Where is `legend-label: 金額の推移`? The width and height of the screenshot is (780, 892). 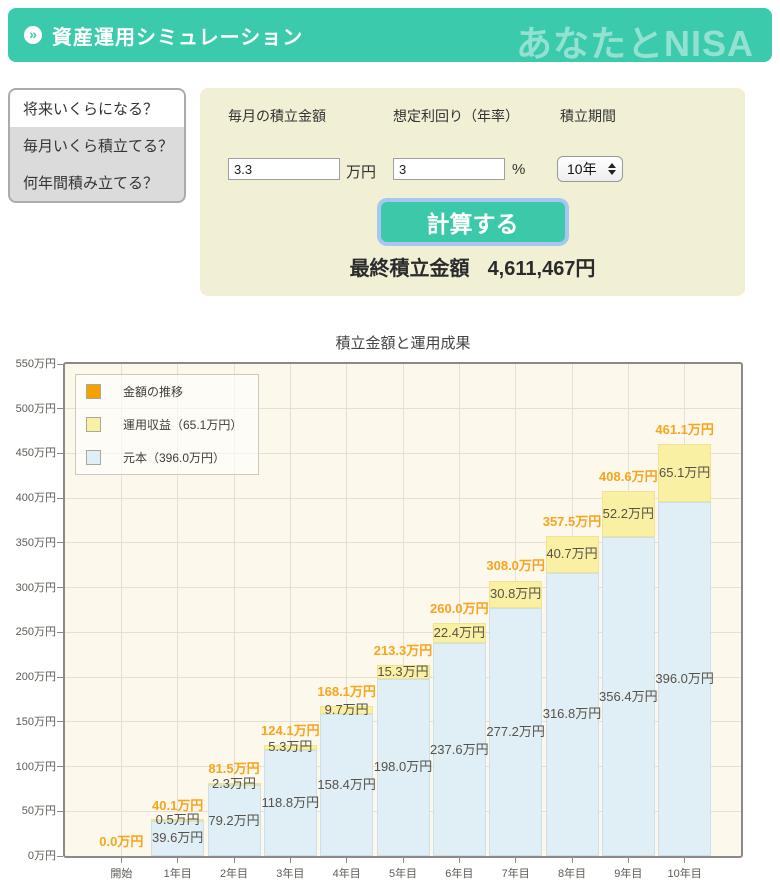 legend-label: 金額の推移 is located at coordinates (153, 392).